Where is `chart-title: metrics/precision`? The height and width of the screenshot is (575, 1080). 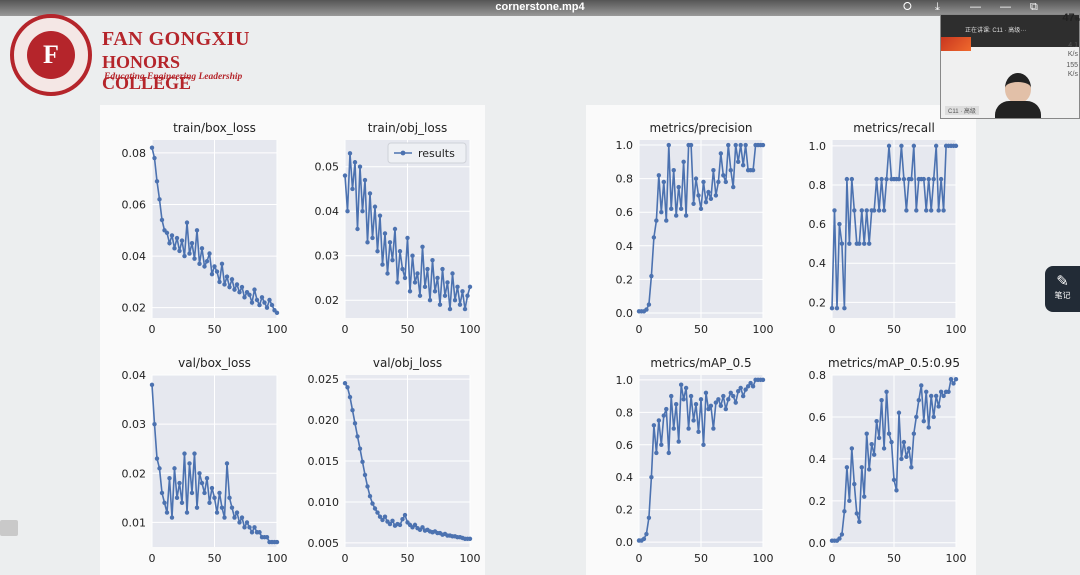
chart-title: metrics/precision is located at coordinates (700, 128).